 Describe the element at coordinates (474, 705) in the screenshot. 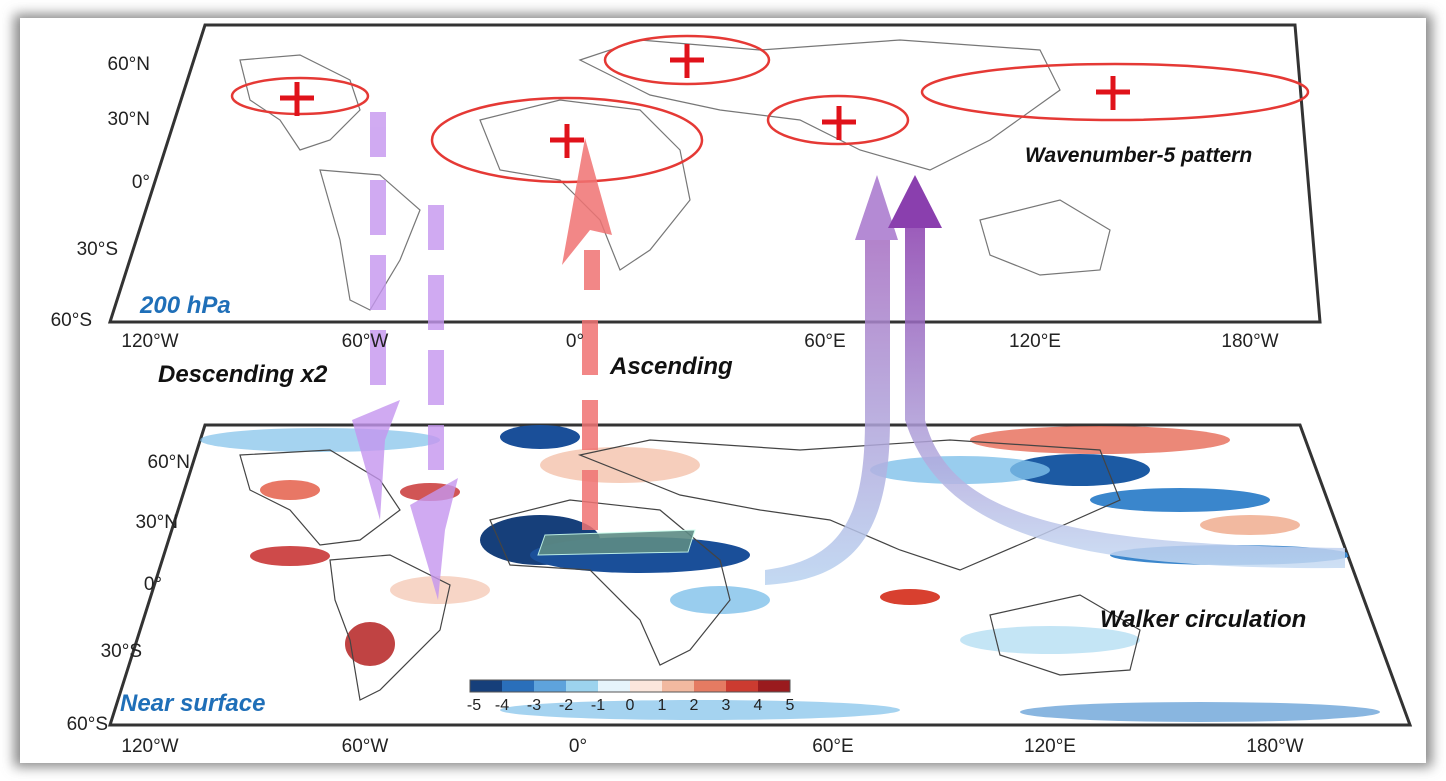

I see `colorbar-tick-label: -5` at that location.